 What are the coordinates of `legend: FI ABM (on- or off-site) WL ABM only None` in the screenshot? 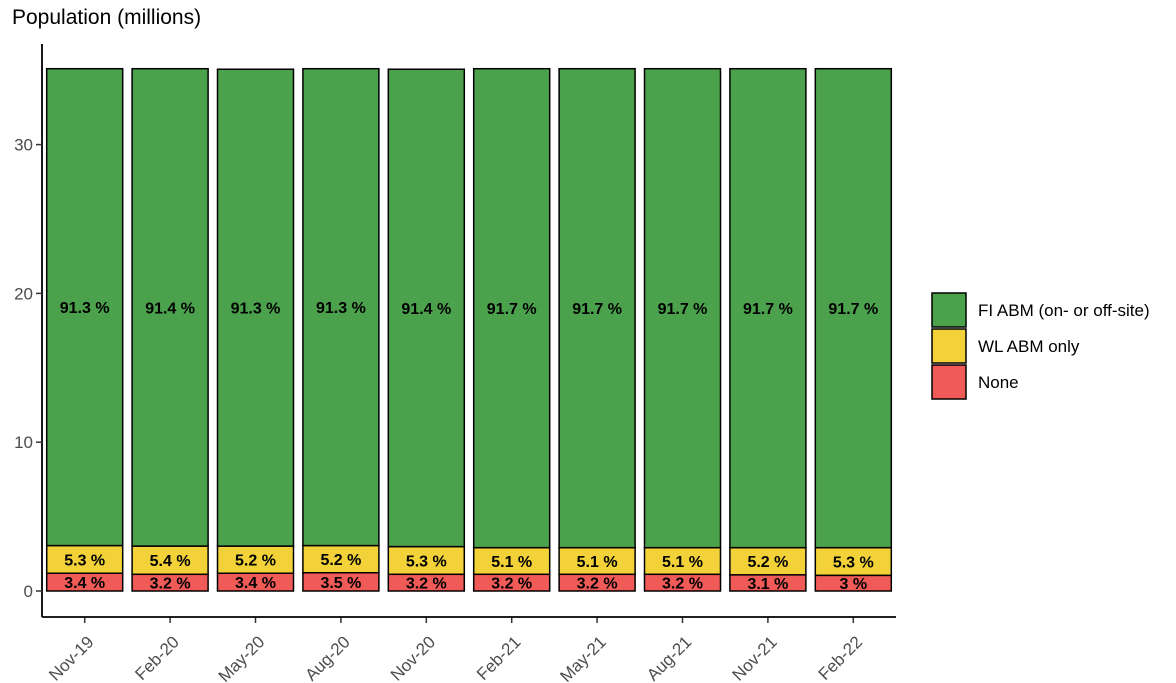 It's located at (1040, 346).